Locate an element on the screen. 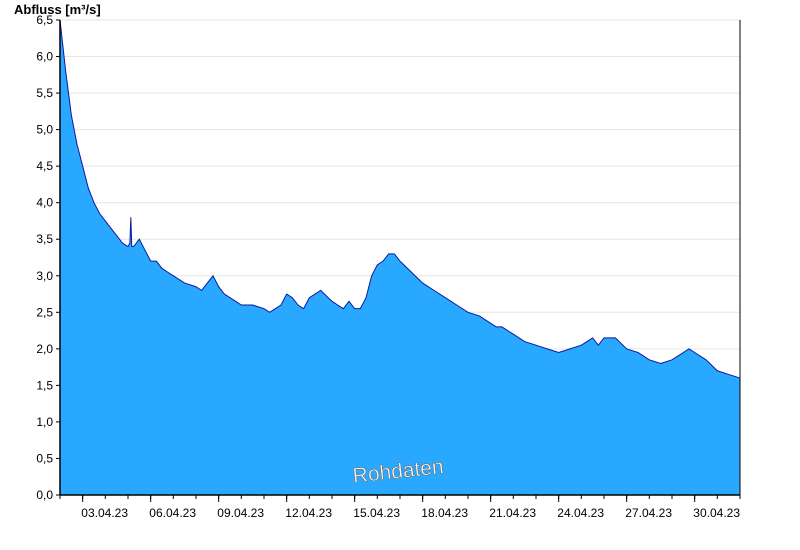  y-tick-label: 4,0 is located at coordinates (44, 203).